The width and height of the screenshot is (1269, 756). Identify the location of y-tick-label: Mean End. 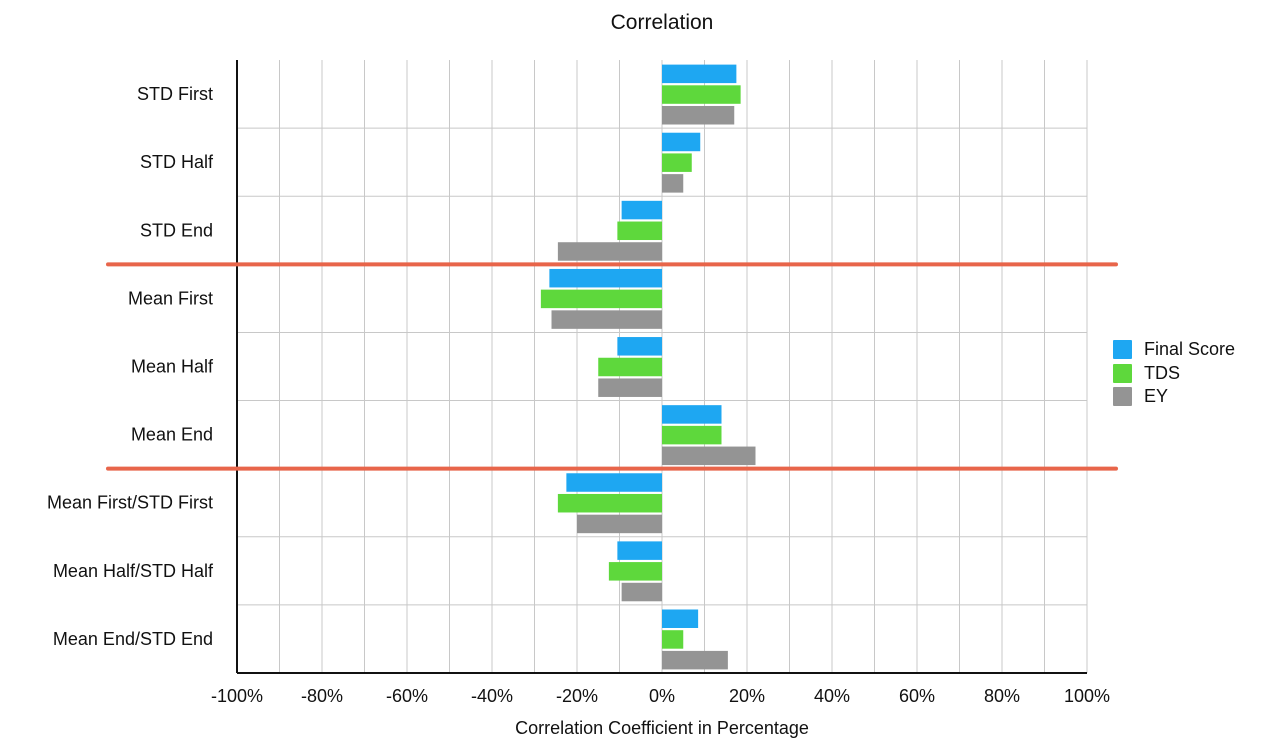
(172, 435).